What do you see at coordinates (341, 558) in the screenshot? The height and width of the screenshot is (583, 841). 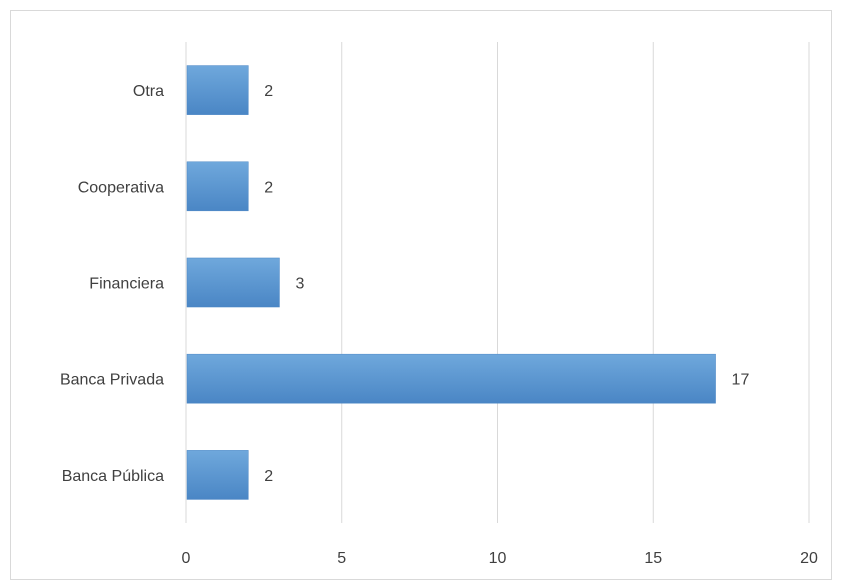 I see `x-tick-label: 5` at bounding box center [341, 558].